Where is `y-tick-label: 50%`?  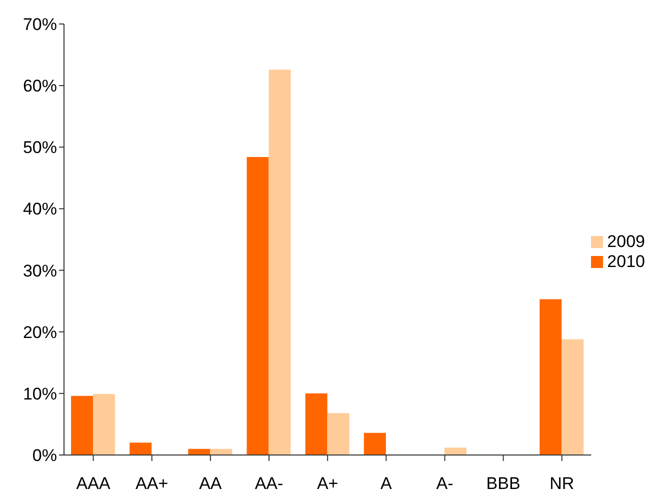 y-tick-label: 50% is located at coordinates (39, 148).